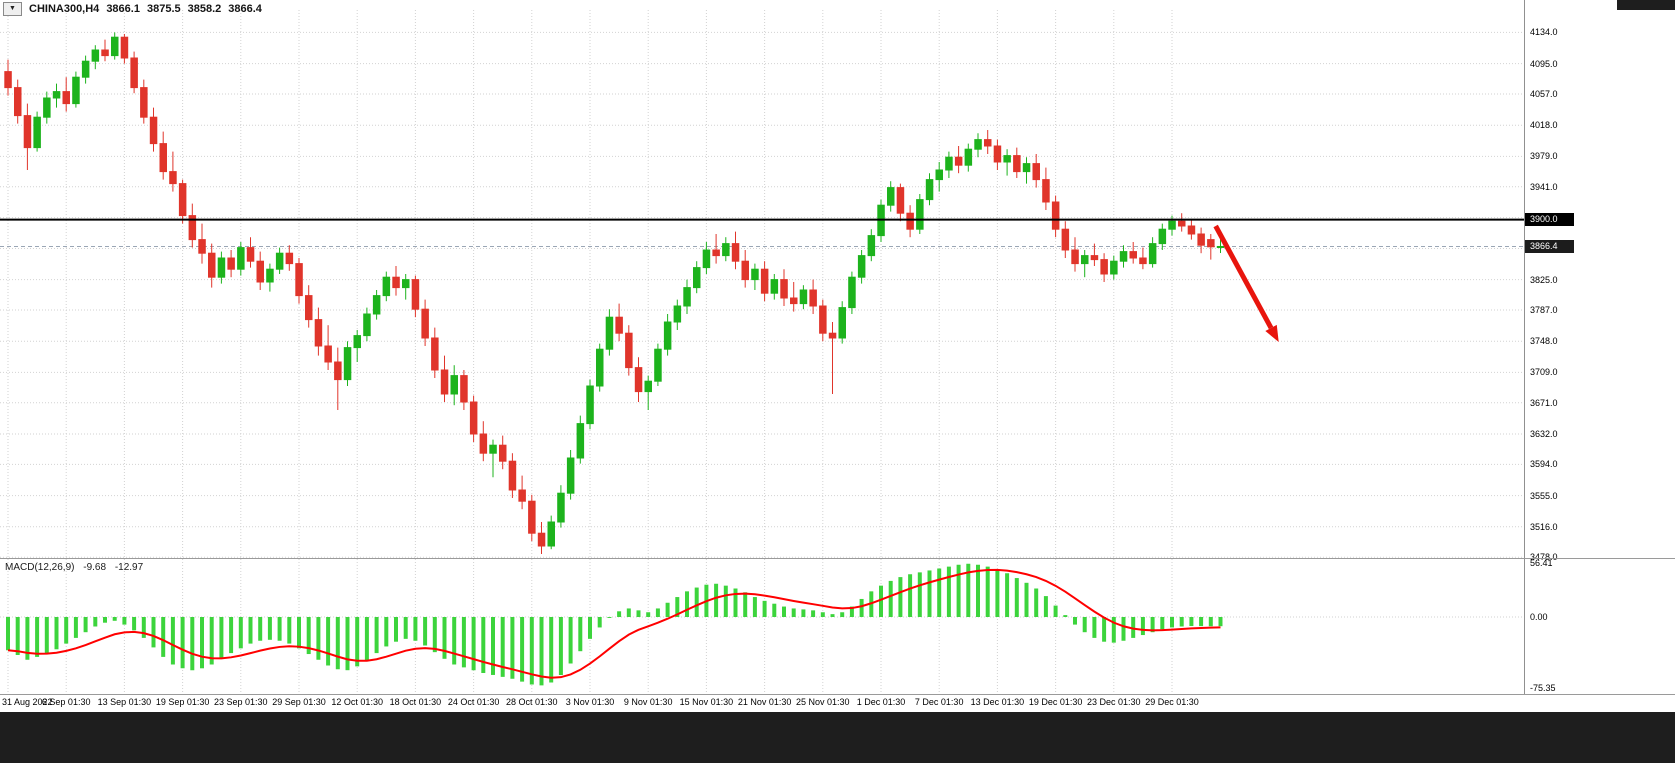  What do you see at coordinates (823, 702) in the screenshot?
I see `time-axis-label: 25 Nov 01:30` at bounding box center [823, 702].